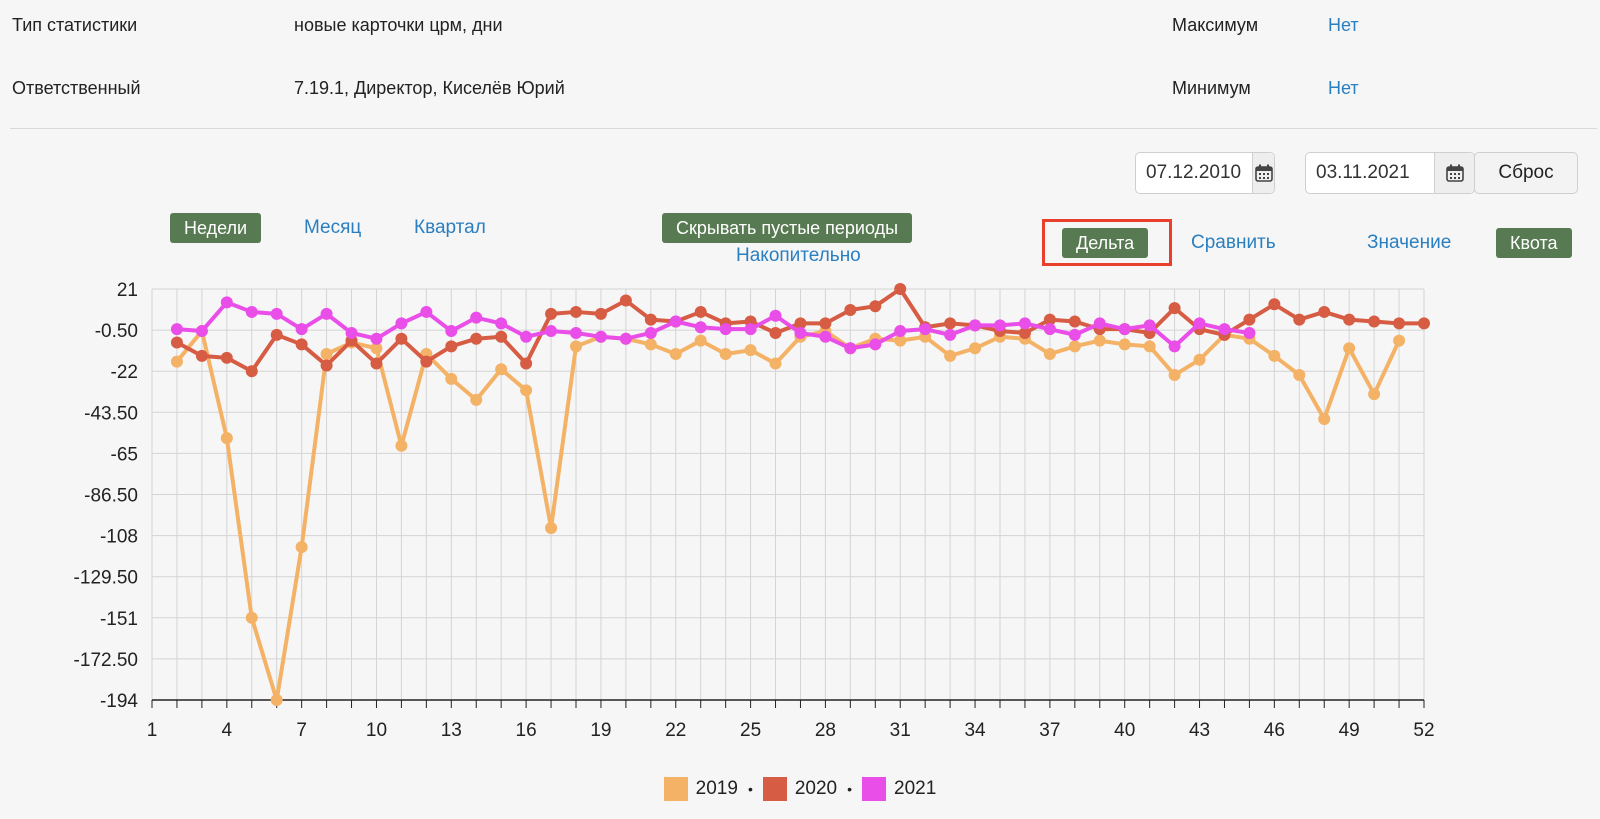 The width and height of the screenshot is (1600, 819). What do you see at coordinates (106, 660) in the screenshot?
I see `y-tick-label: -172.50` at bounding box center [106, 660].